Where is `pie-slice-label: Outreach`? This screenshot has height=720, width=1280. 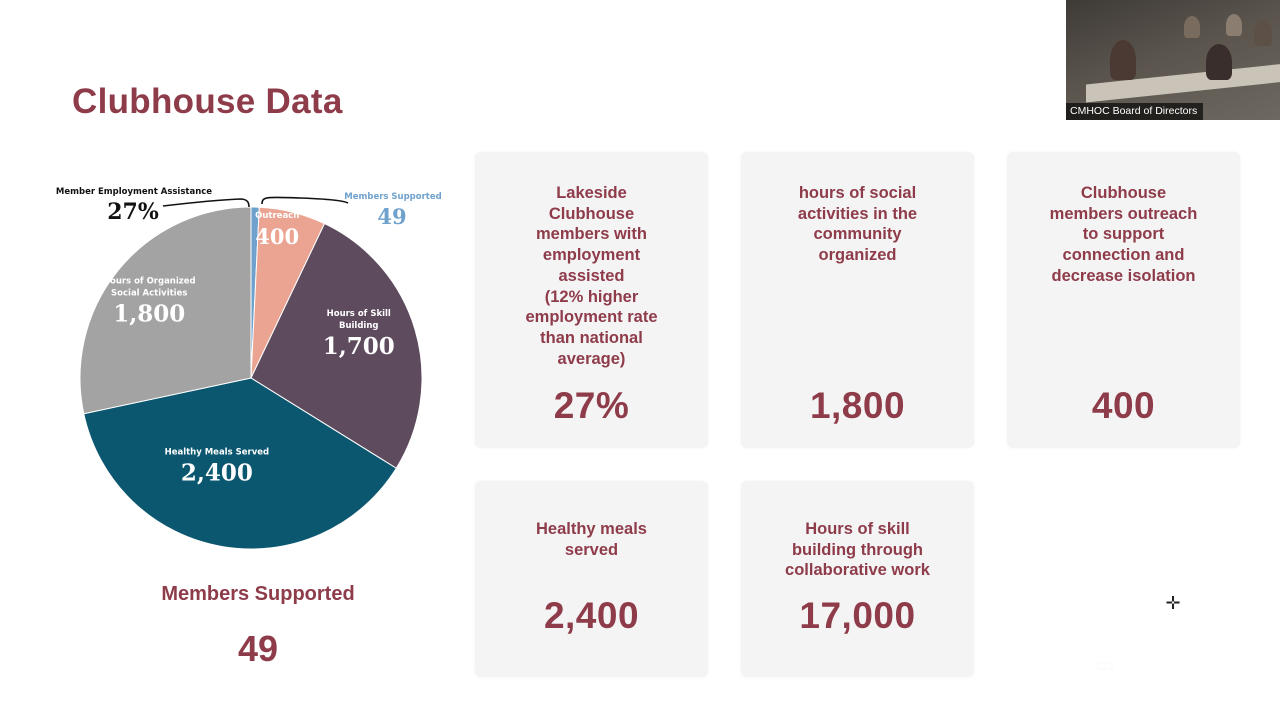 pie-slice-label: Outreach is located at coordinates (277, 216).